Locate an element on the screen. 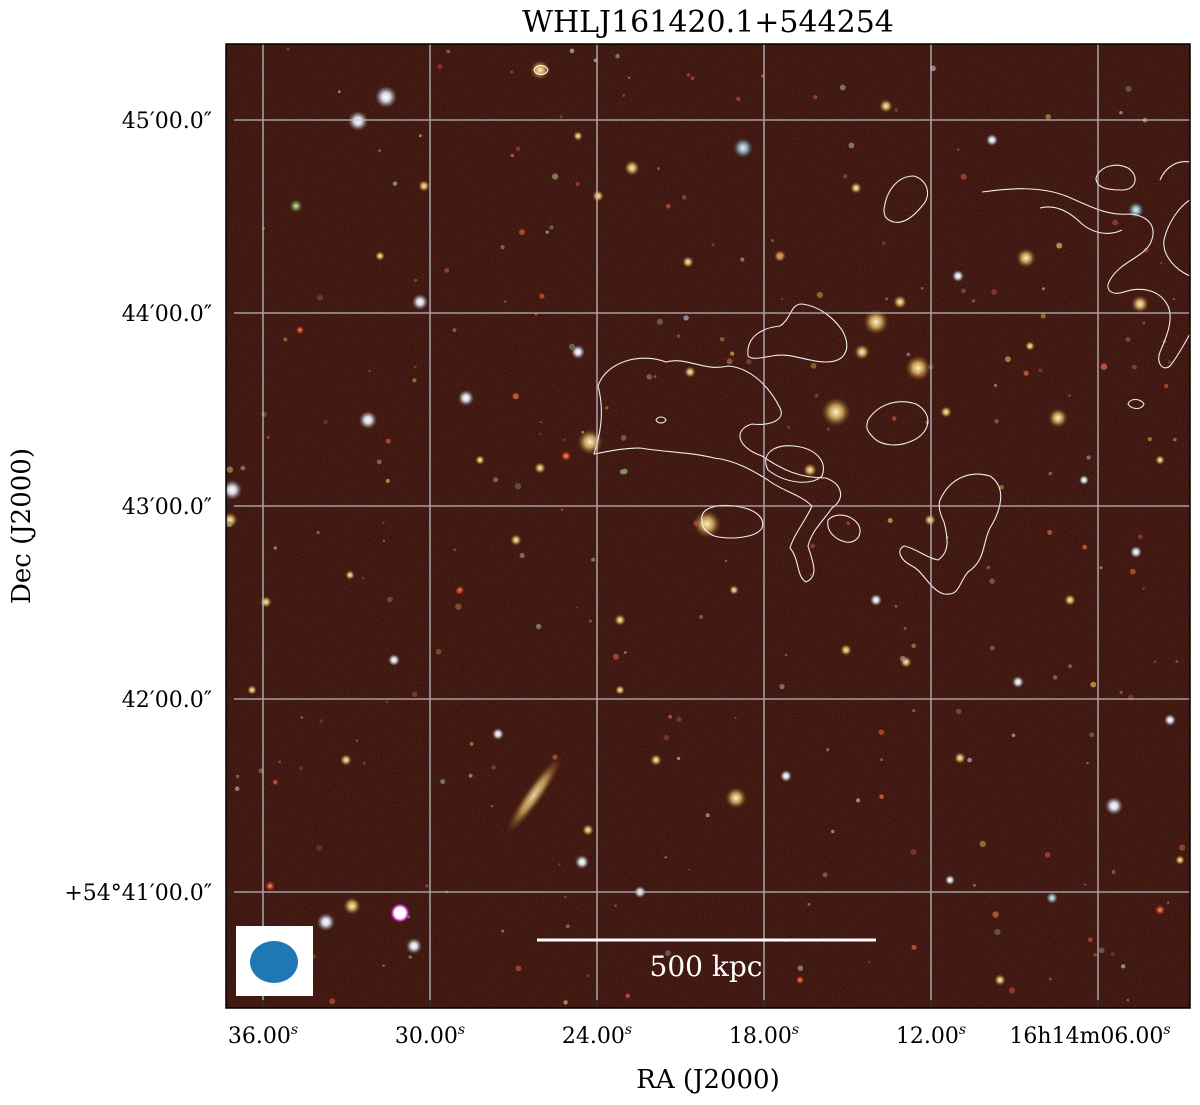  figure-title: WHLJ161420.1+544254 is located at coordinates (708, 22).